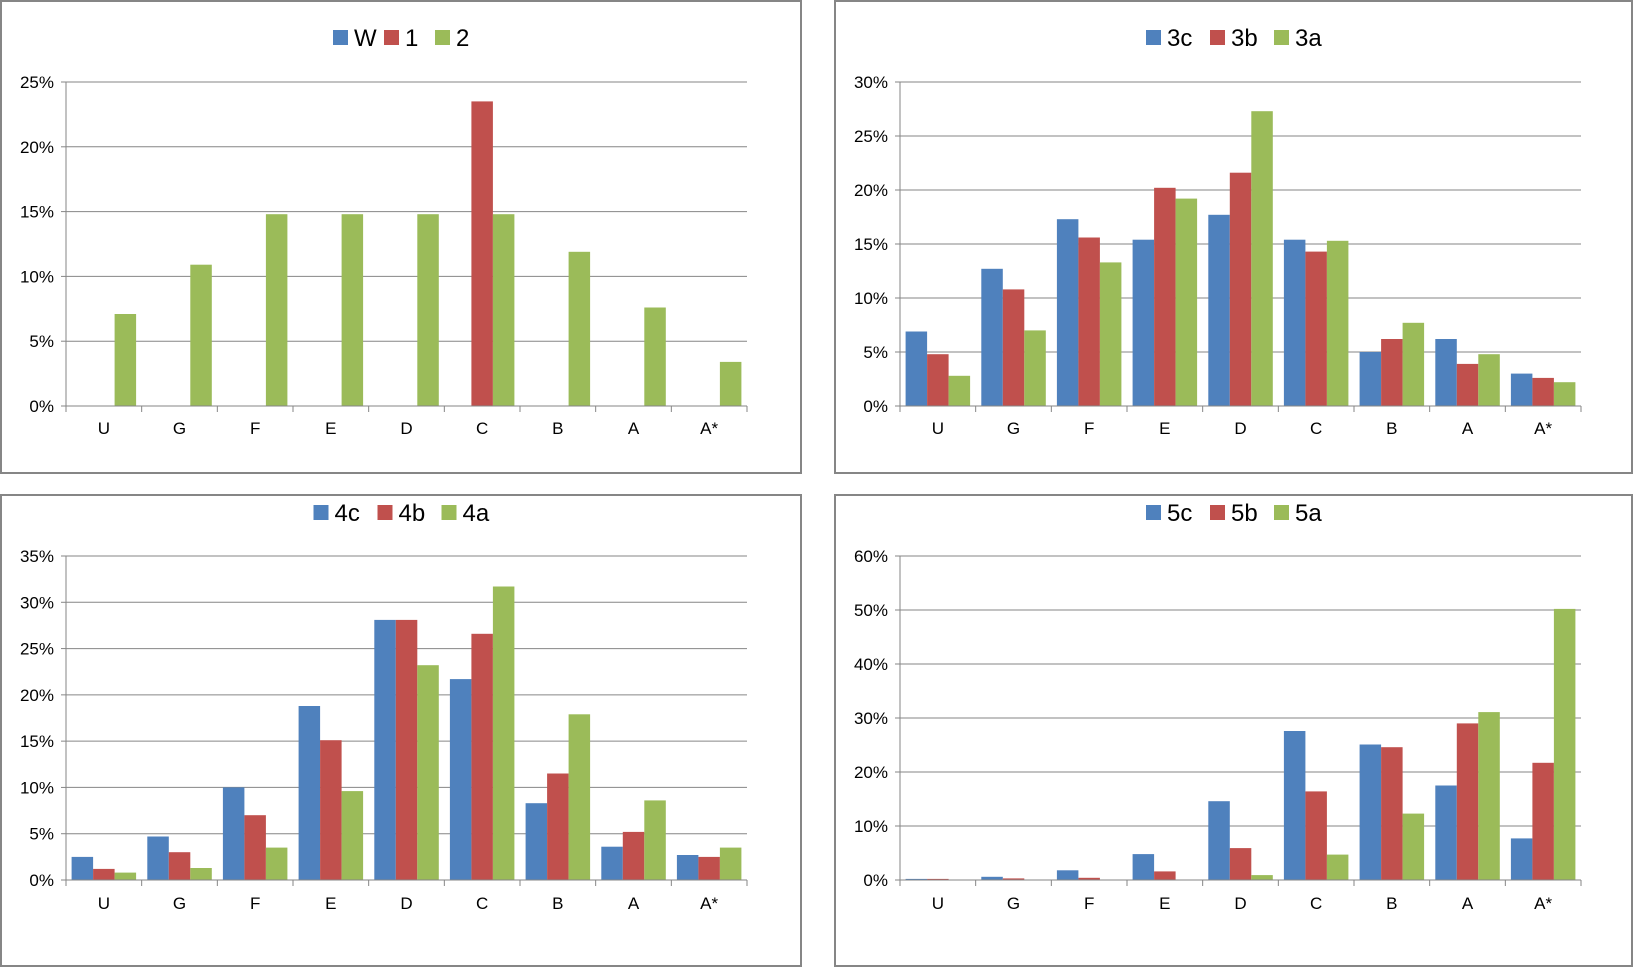 The width and height of the screenshot is (1633, 967). What do you see at coordinates (1294, 805) in the screenshot?
I see `bar-5c-C` at bounding box center [1294, 805].